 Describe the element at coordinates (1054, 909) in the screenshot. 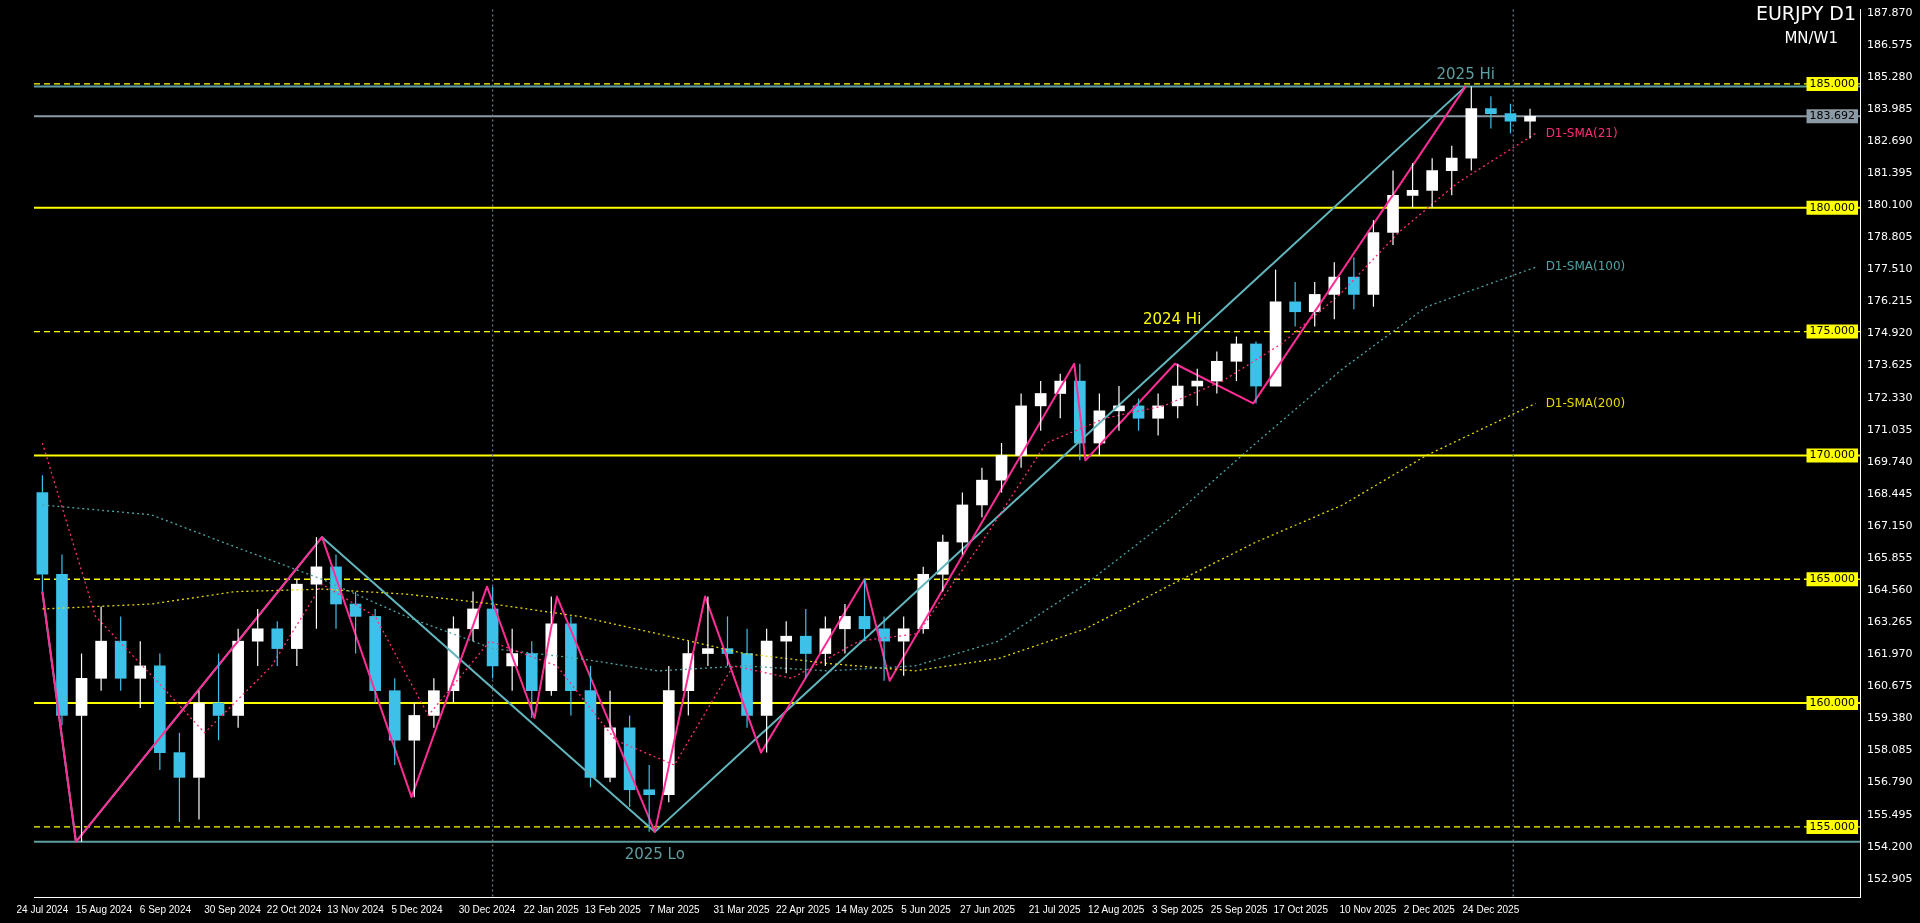

I see `x-tick-label: 21 Jul 2025` at that location.